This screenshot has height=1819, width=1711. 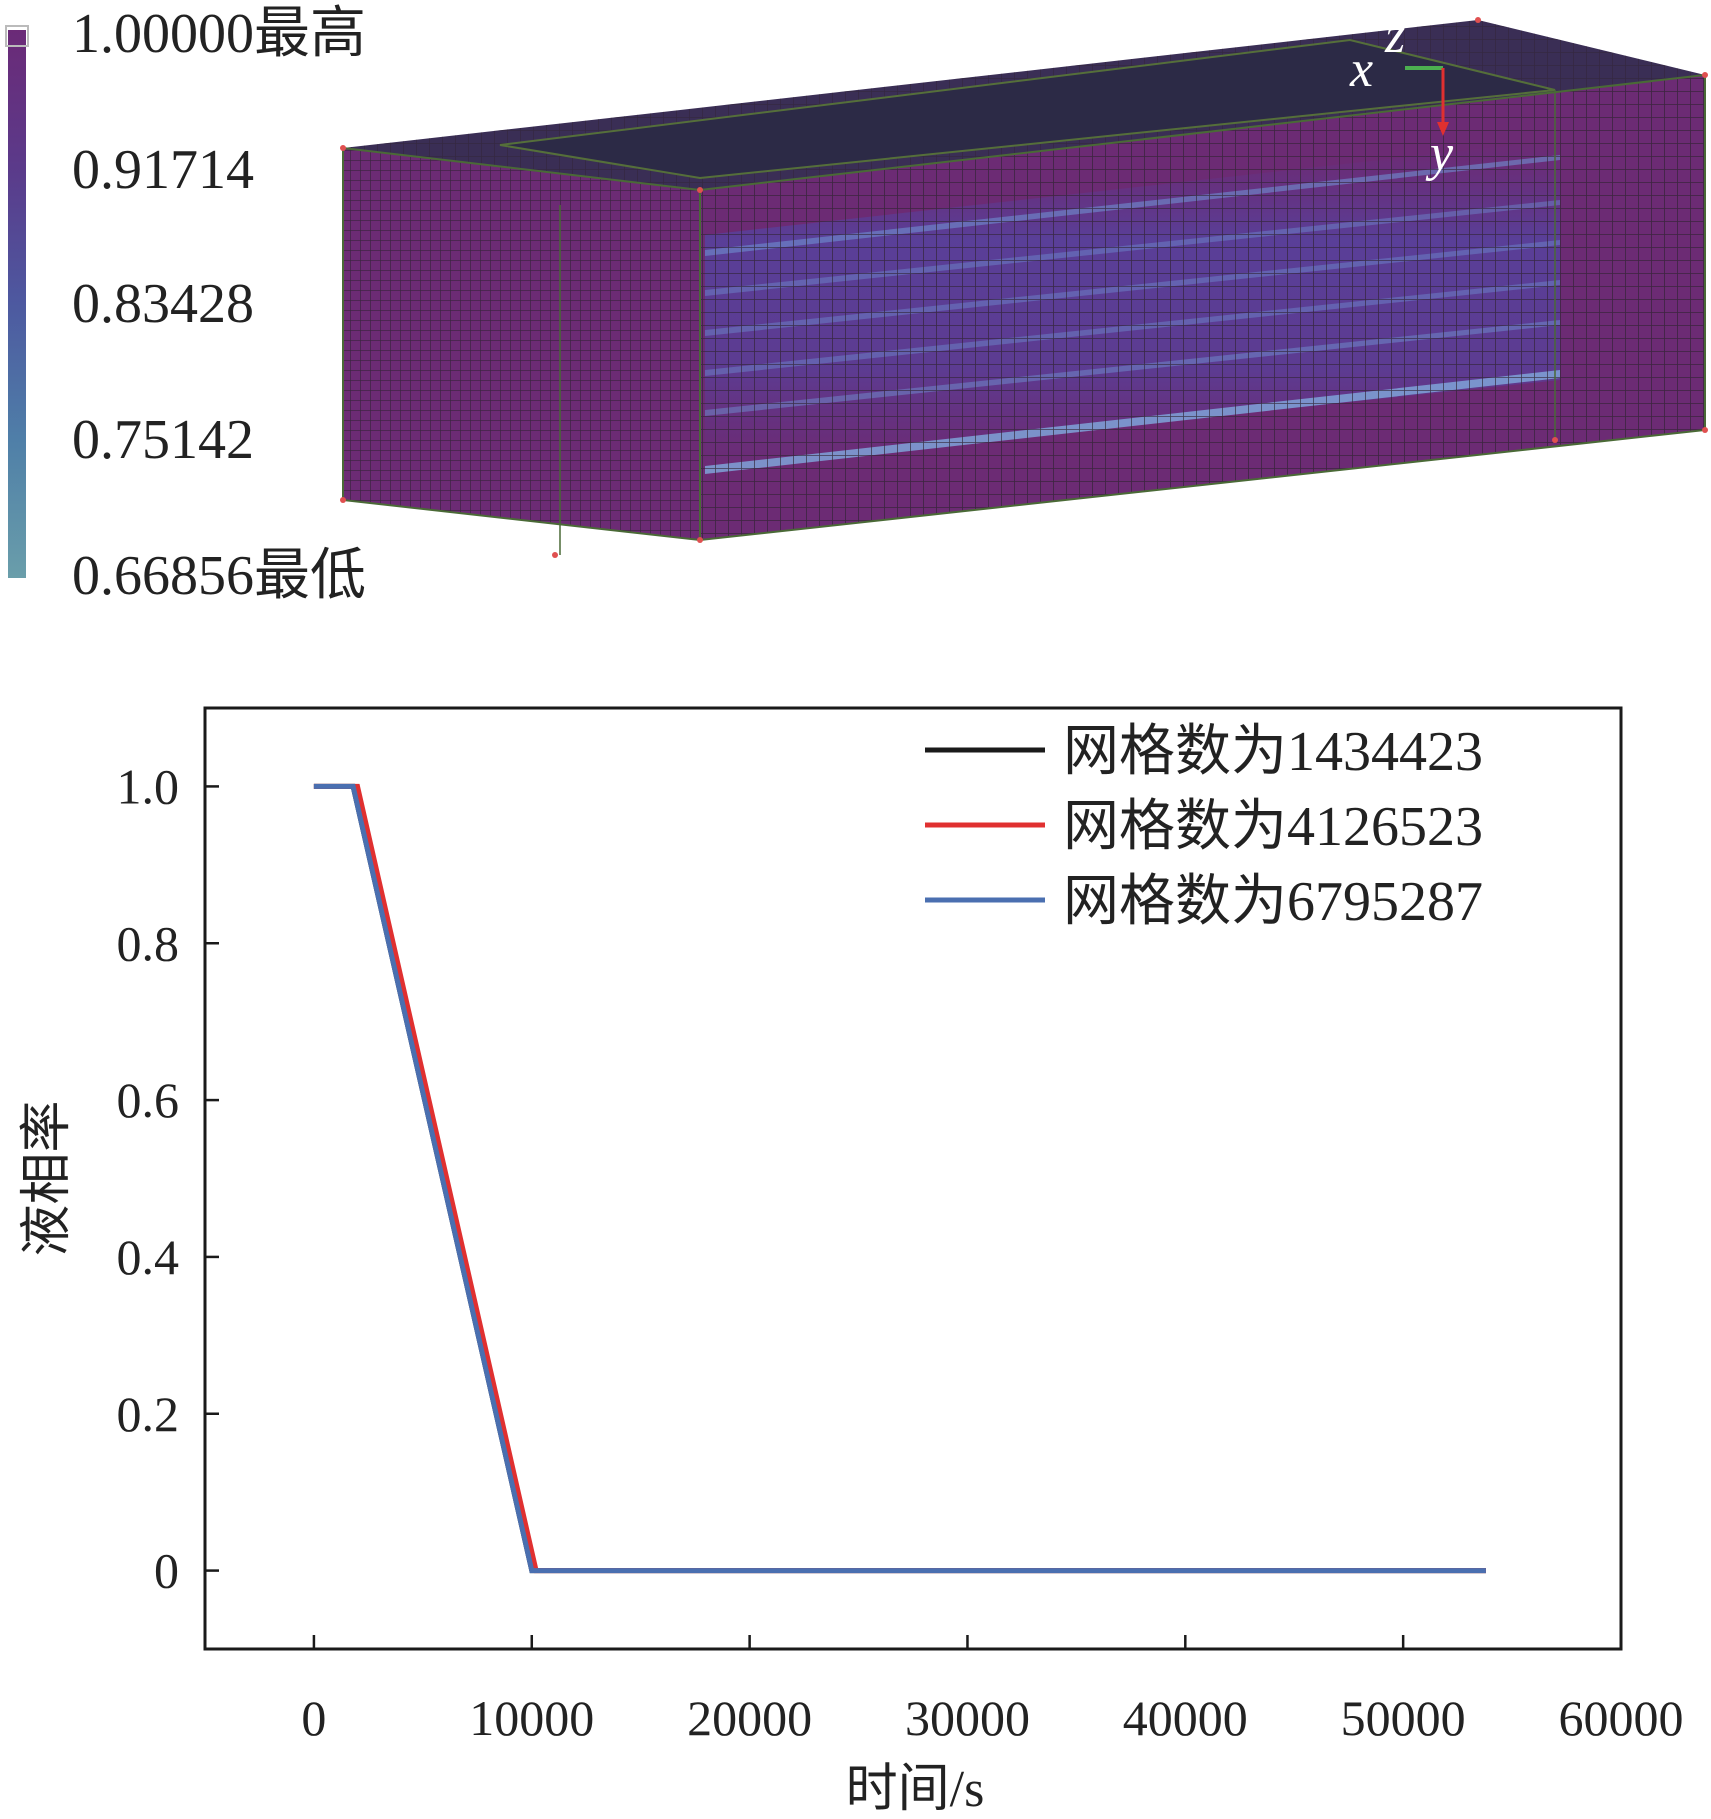 I want to click on colorbar-label-2: 0.91714, so click(x=163, y=170).